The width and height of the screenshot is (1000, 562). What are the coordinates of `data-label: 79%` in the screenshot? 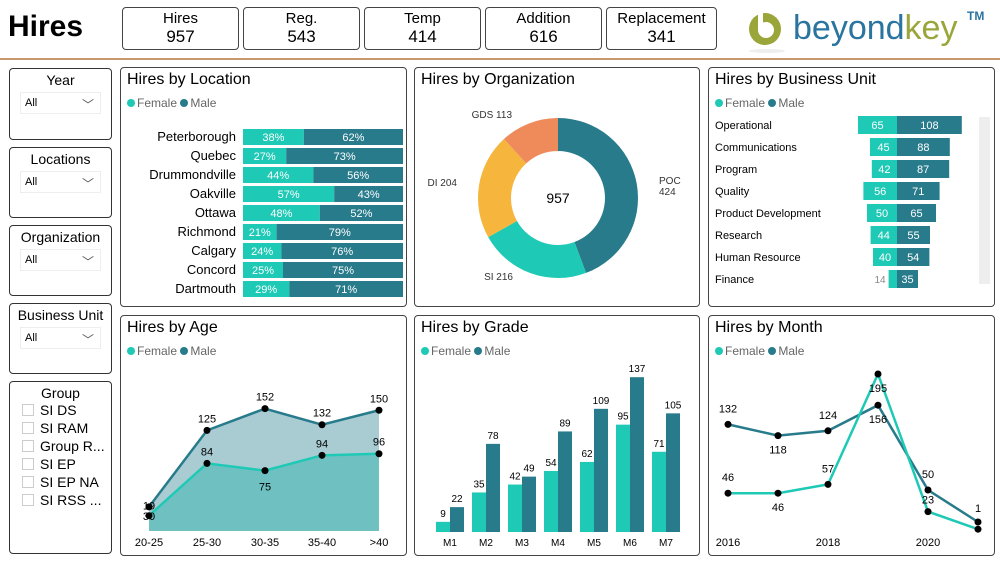 It's located at (340, 233).